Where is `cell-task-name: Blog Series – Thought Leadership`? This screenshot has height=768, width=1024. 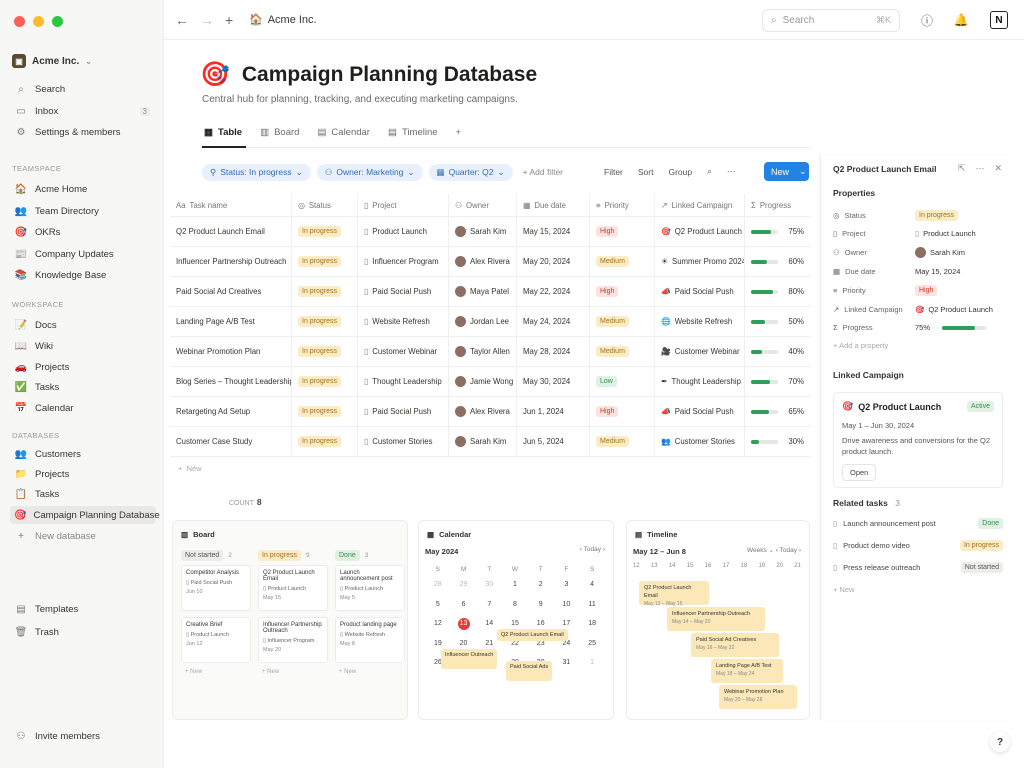 cell-task-name: Blog Series – Thought Leadership is located at coordinates (231, 381).